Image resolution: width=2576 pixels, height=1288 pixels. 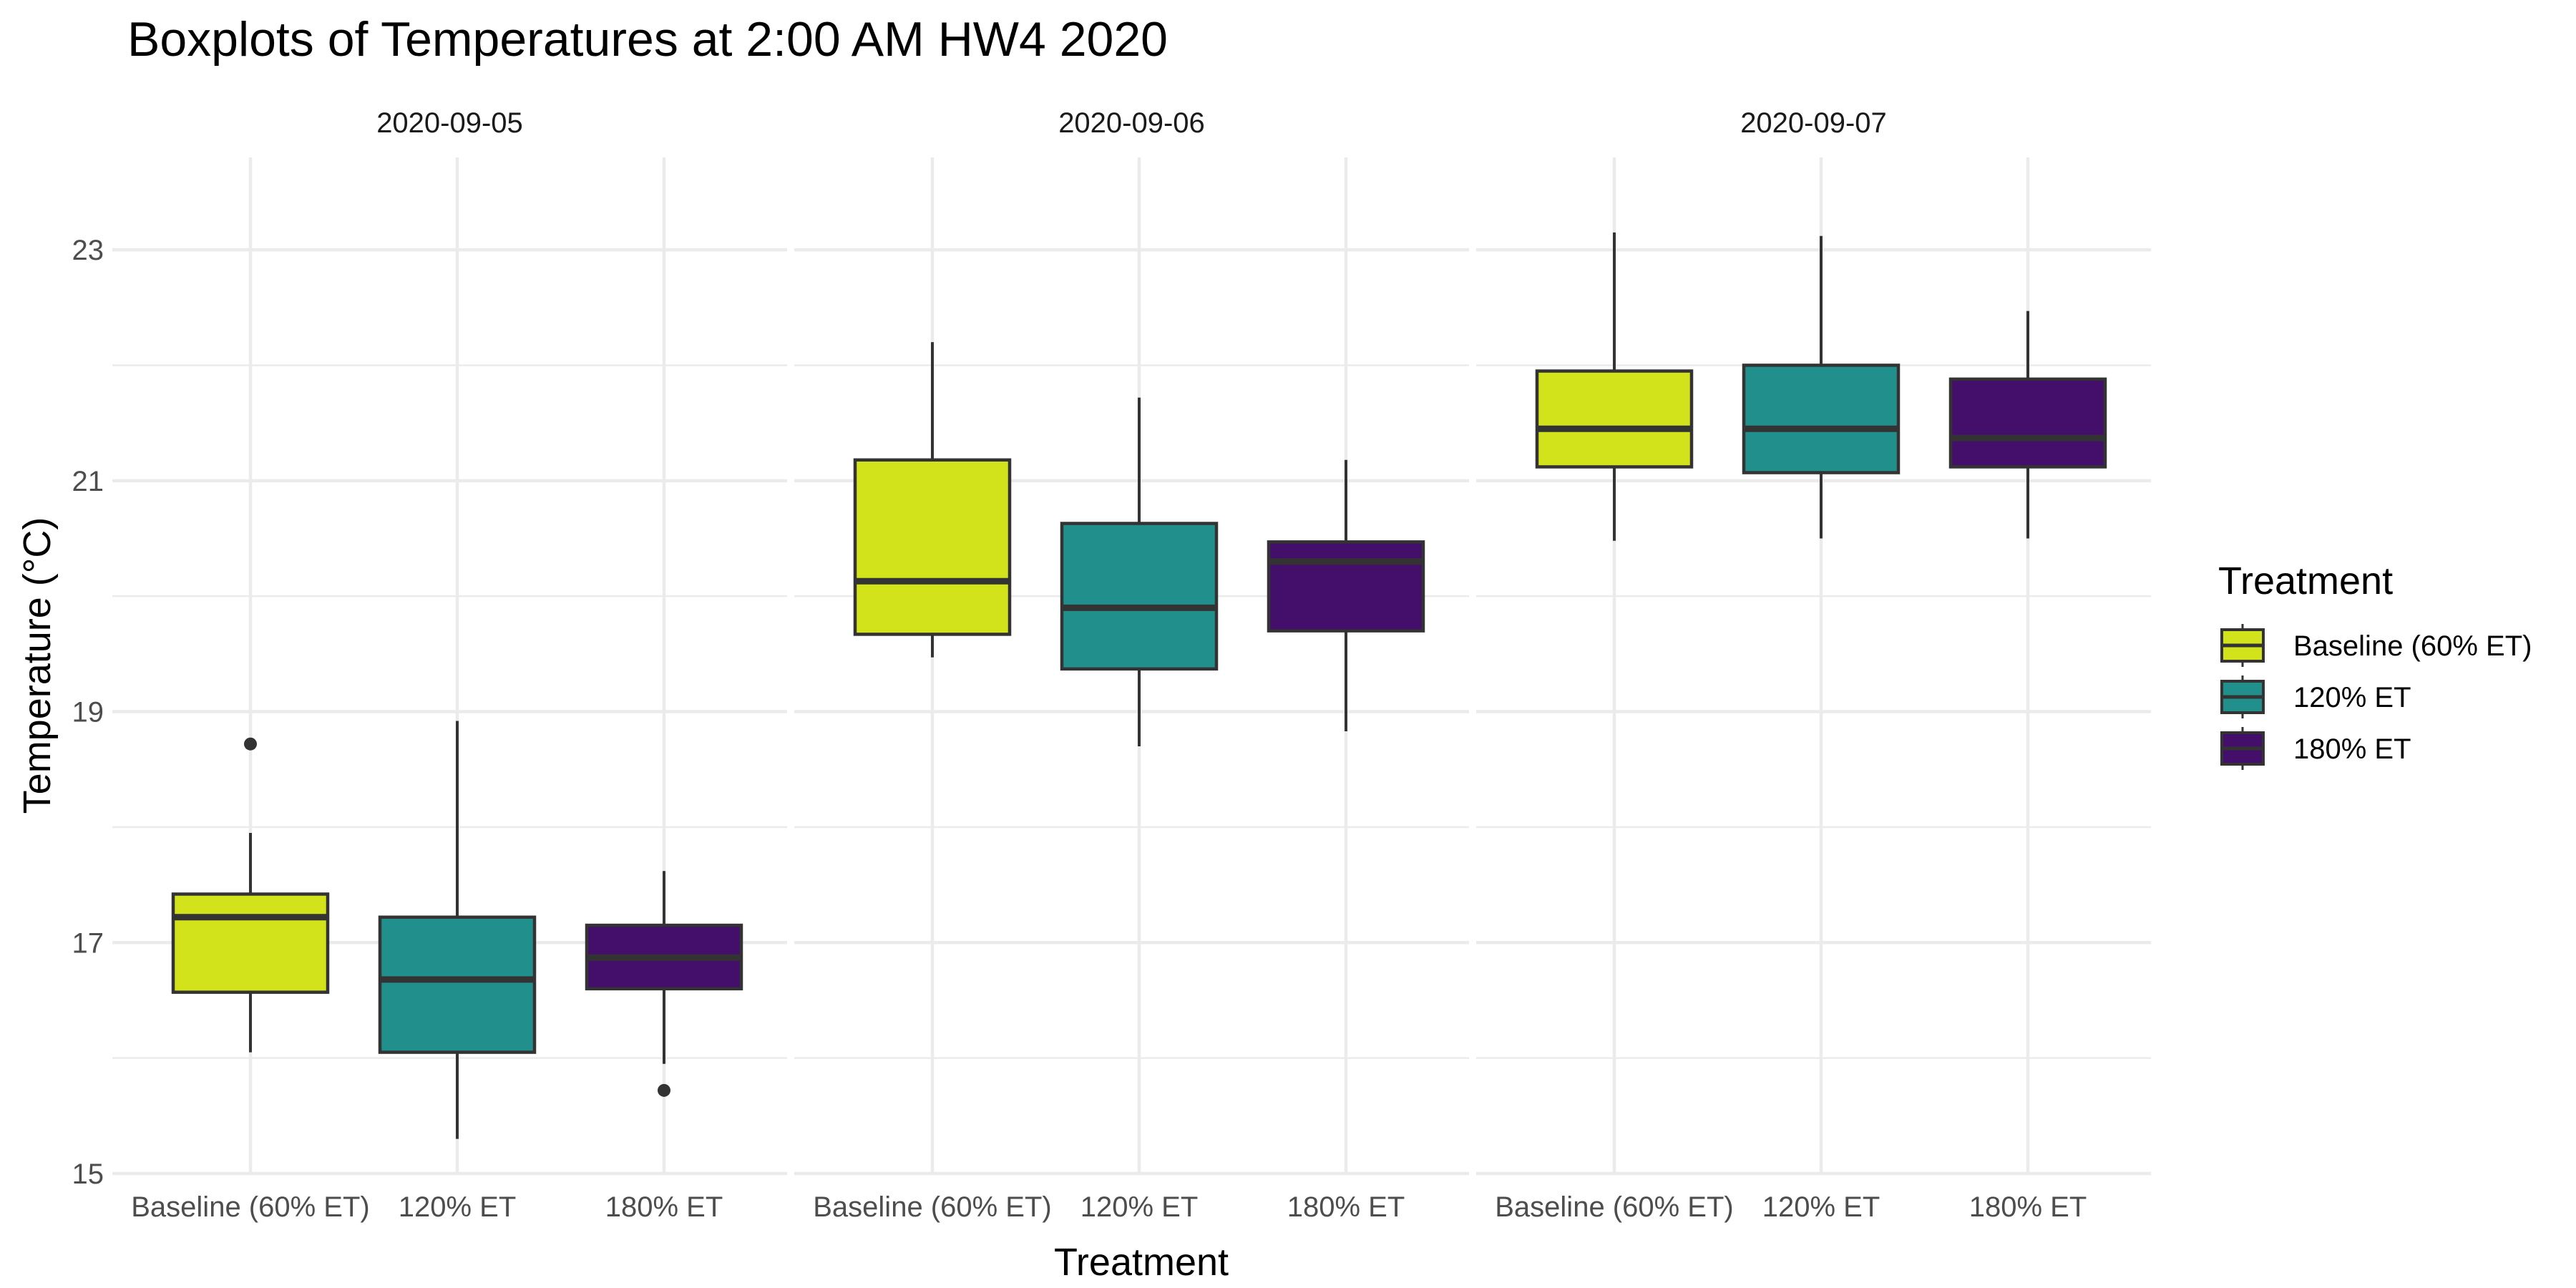 What do you see at coordinates (2305, 581) in the screenshot?
I see `legend-title: Treatment` at bounding box center [2305, 581].